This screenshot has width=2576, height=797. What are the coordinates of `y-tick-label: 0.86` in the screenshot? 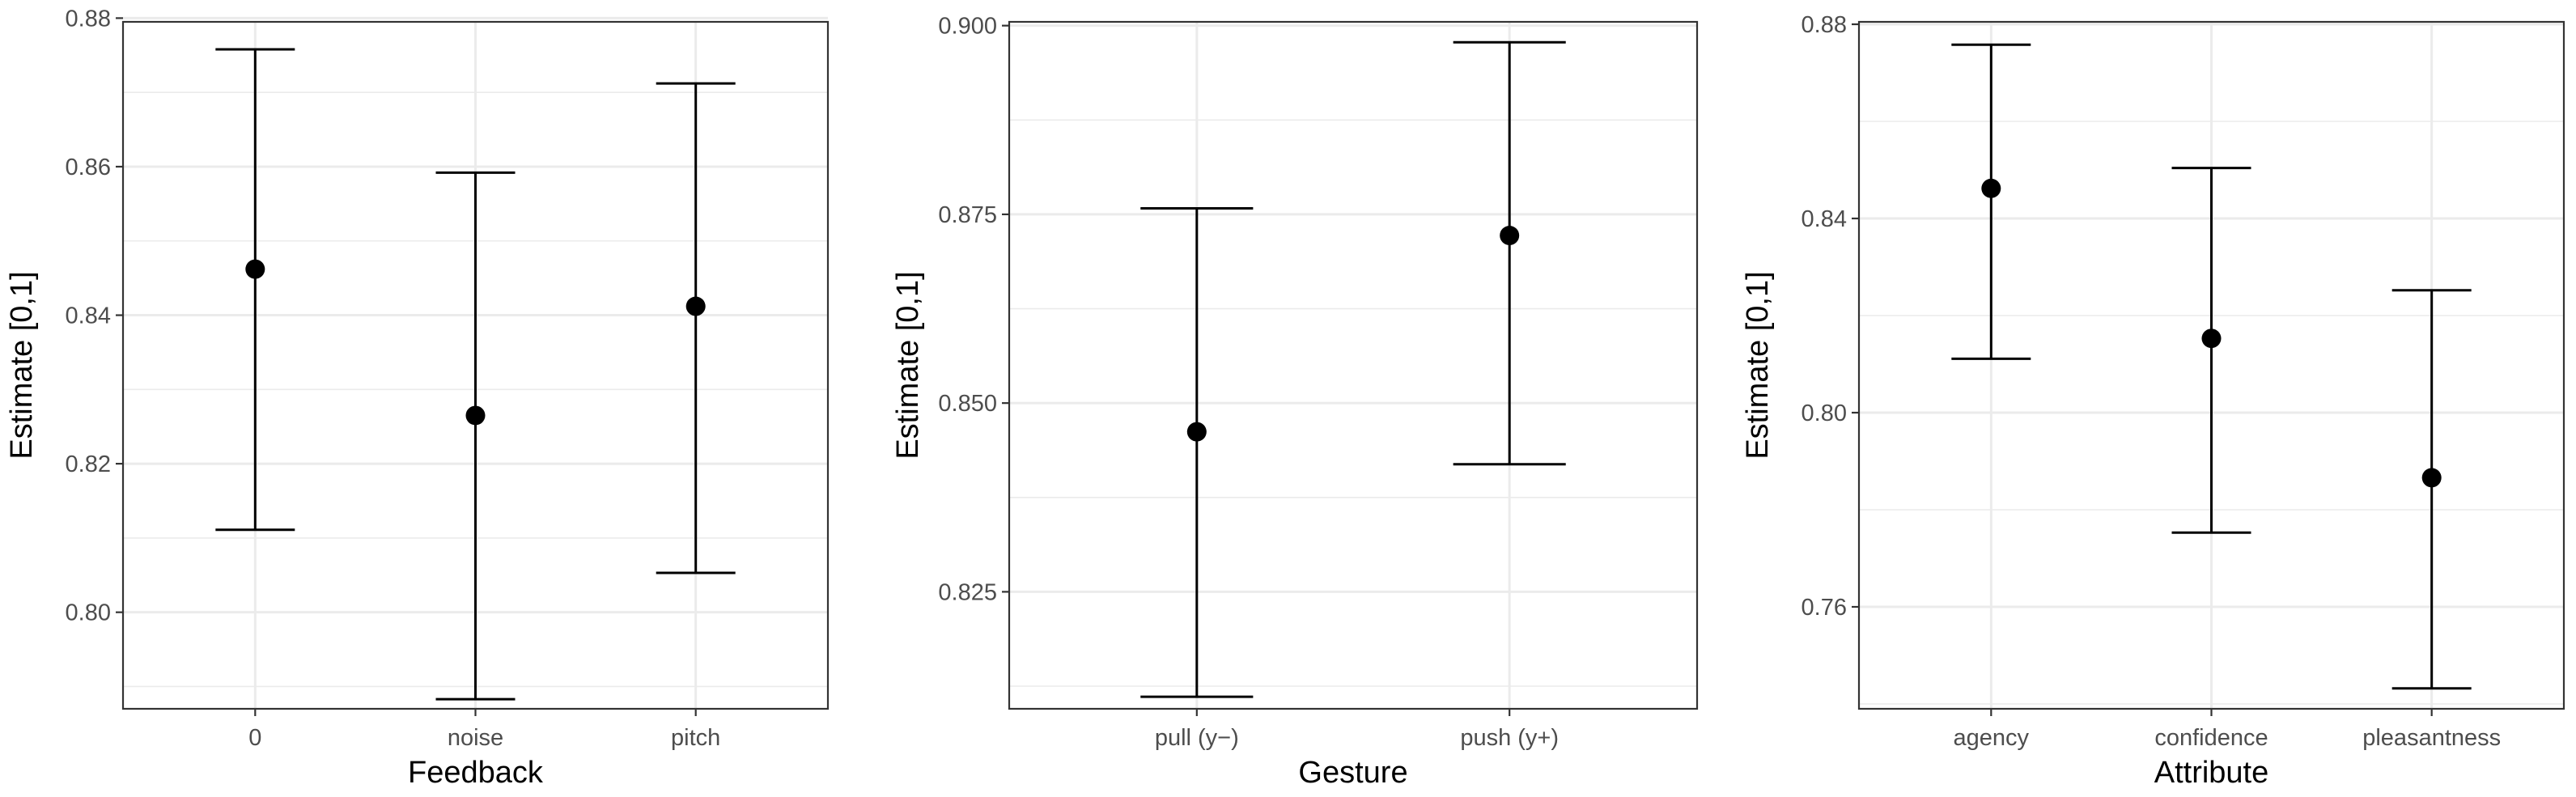 It's located at (88, 167).